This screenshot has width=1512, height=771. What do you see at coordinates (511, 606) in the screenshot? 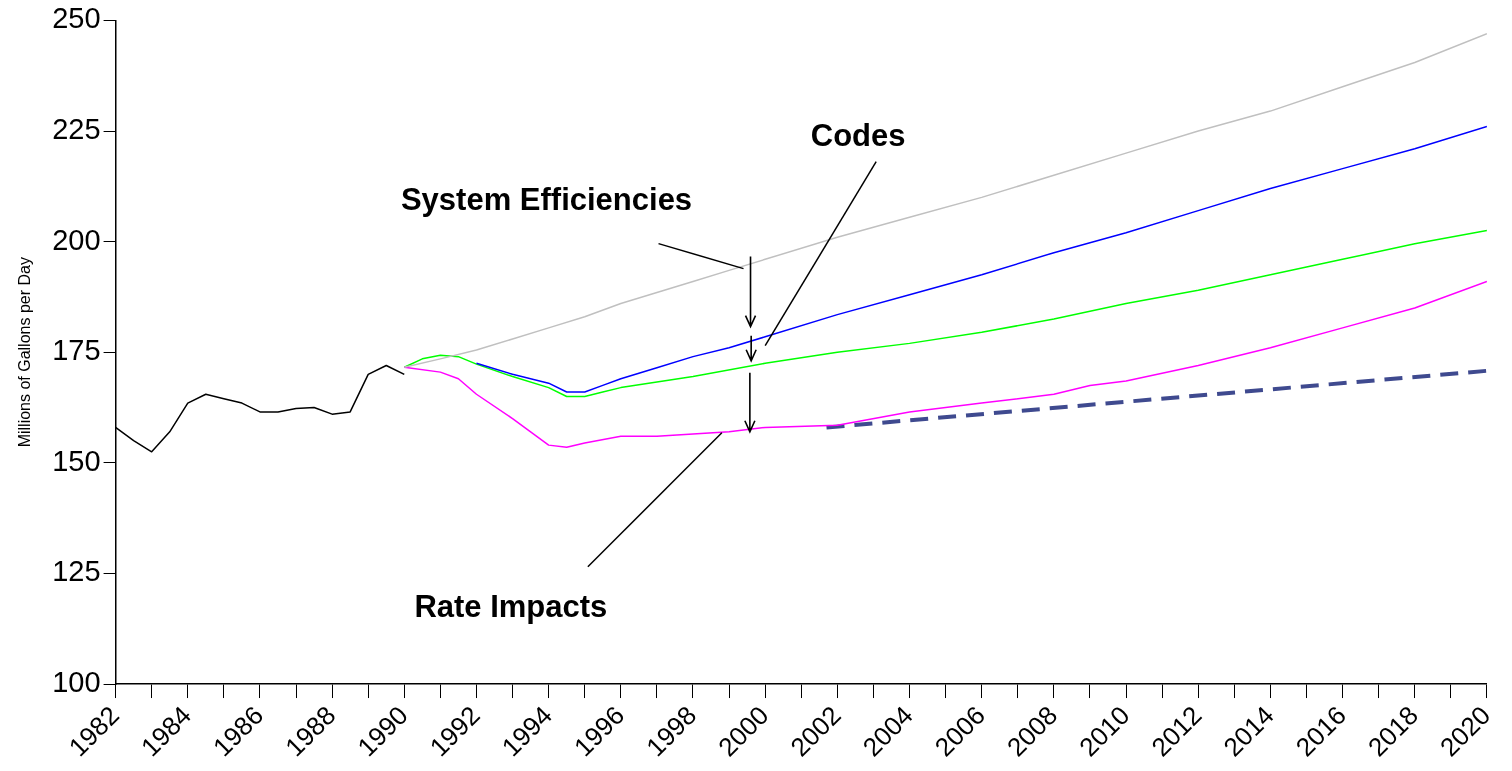
I see `annotation: Rate Impacts` at bounding box center [511, 606].